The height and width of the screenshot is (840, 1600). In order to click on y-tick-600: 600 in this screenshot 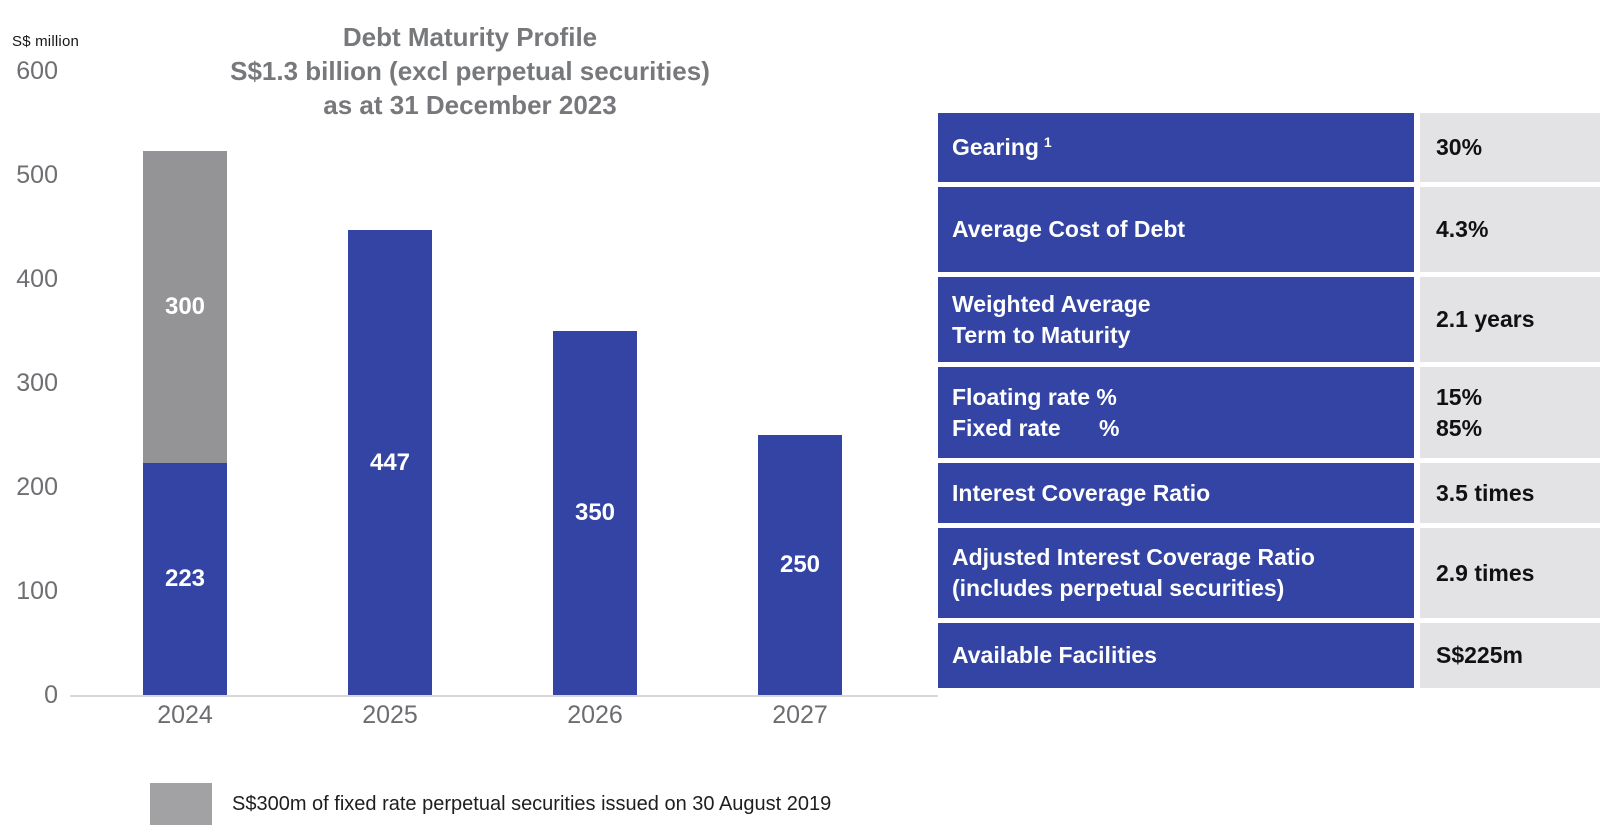, I will do `click(37, 71)`.